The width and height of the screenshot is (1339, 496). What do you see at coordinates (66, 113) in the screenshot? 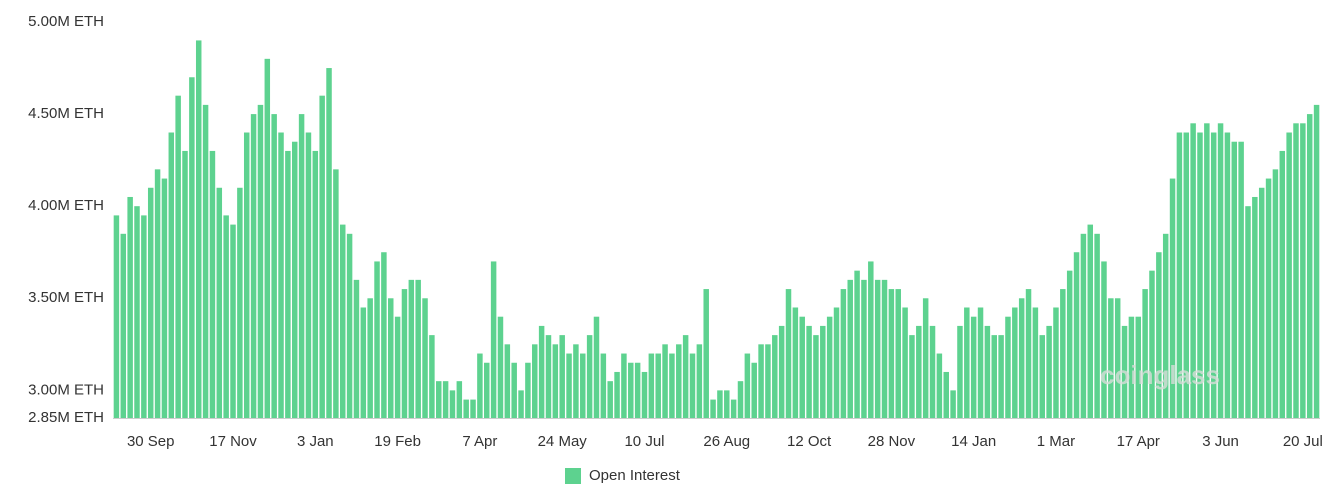
I see `y-tick-label: 4.50M ETH` at bounding box center [66, 113].